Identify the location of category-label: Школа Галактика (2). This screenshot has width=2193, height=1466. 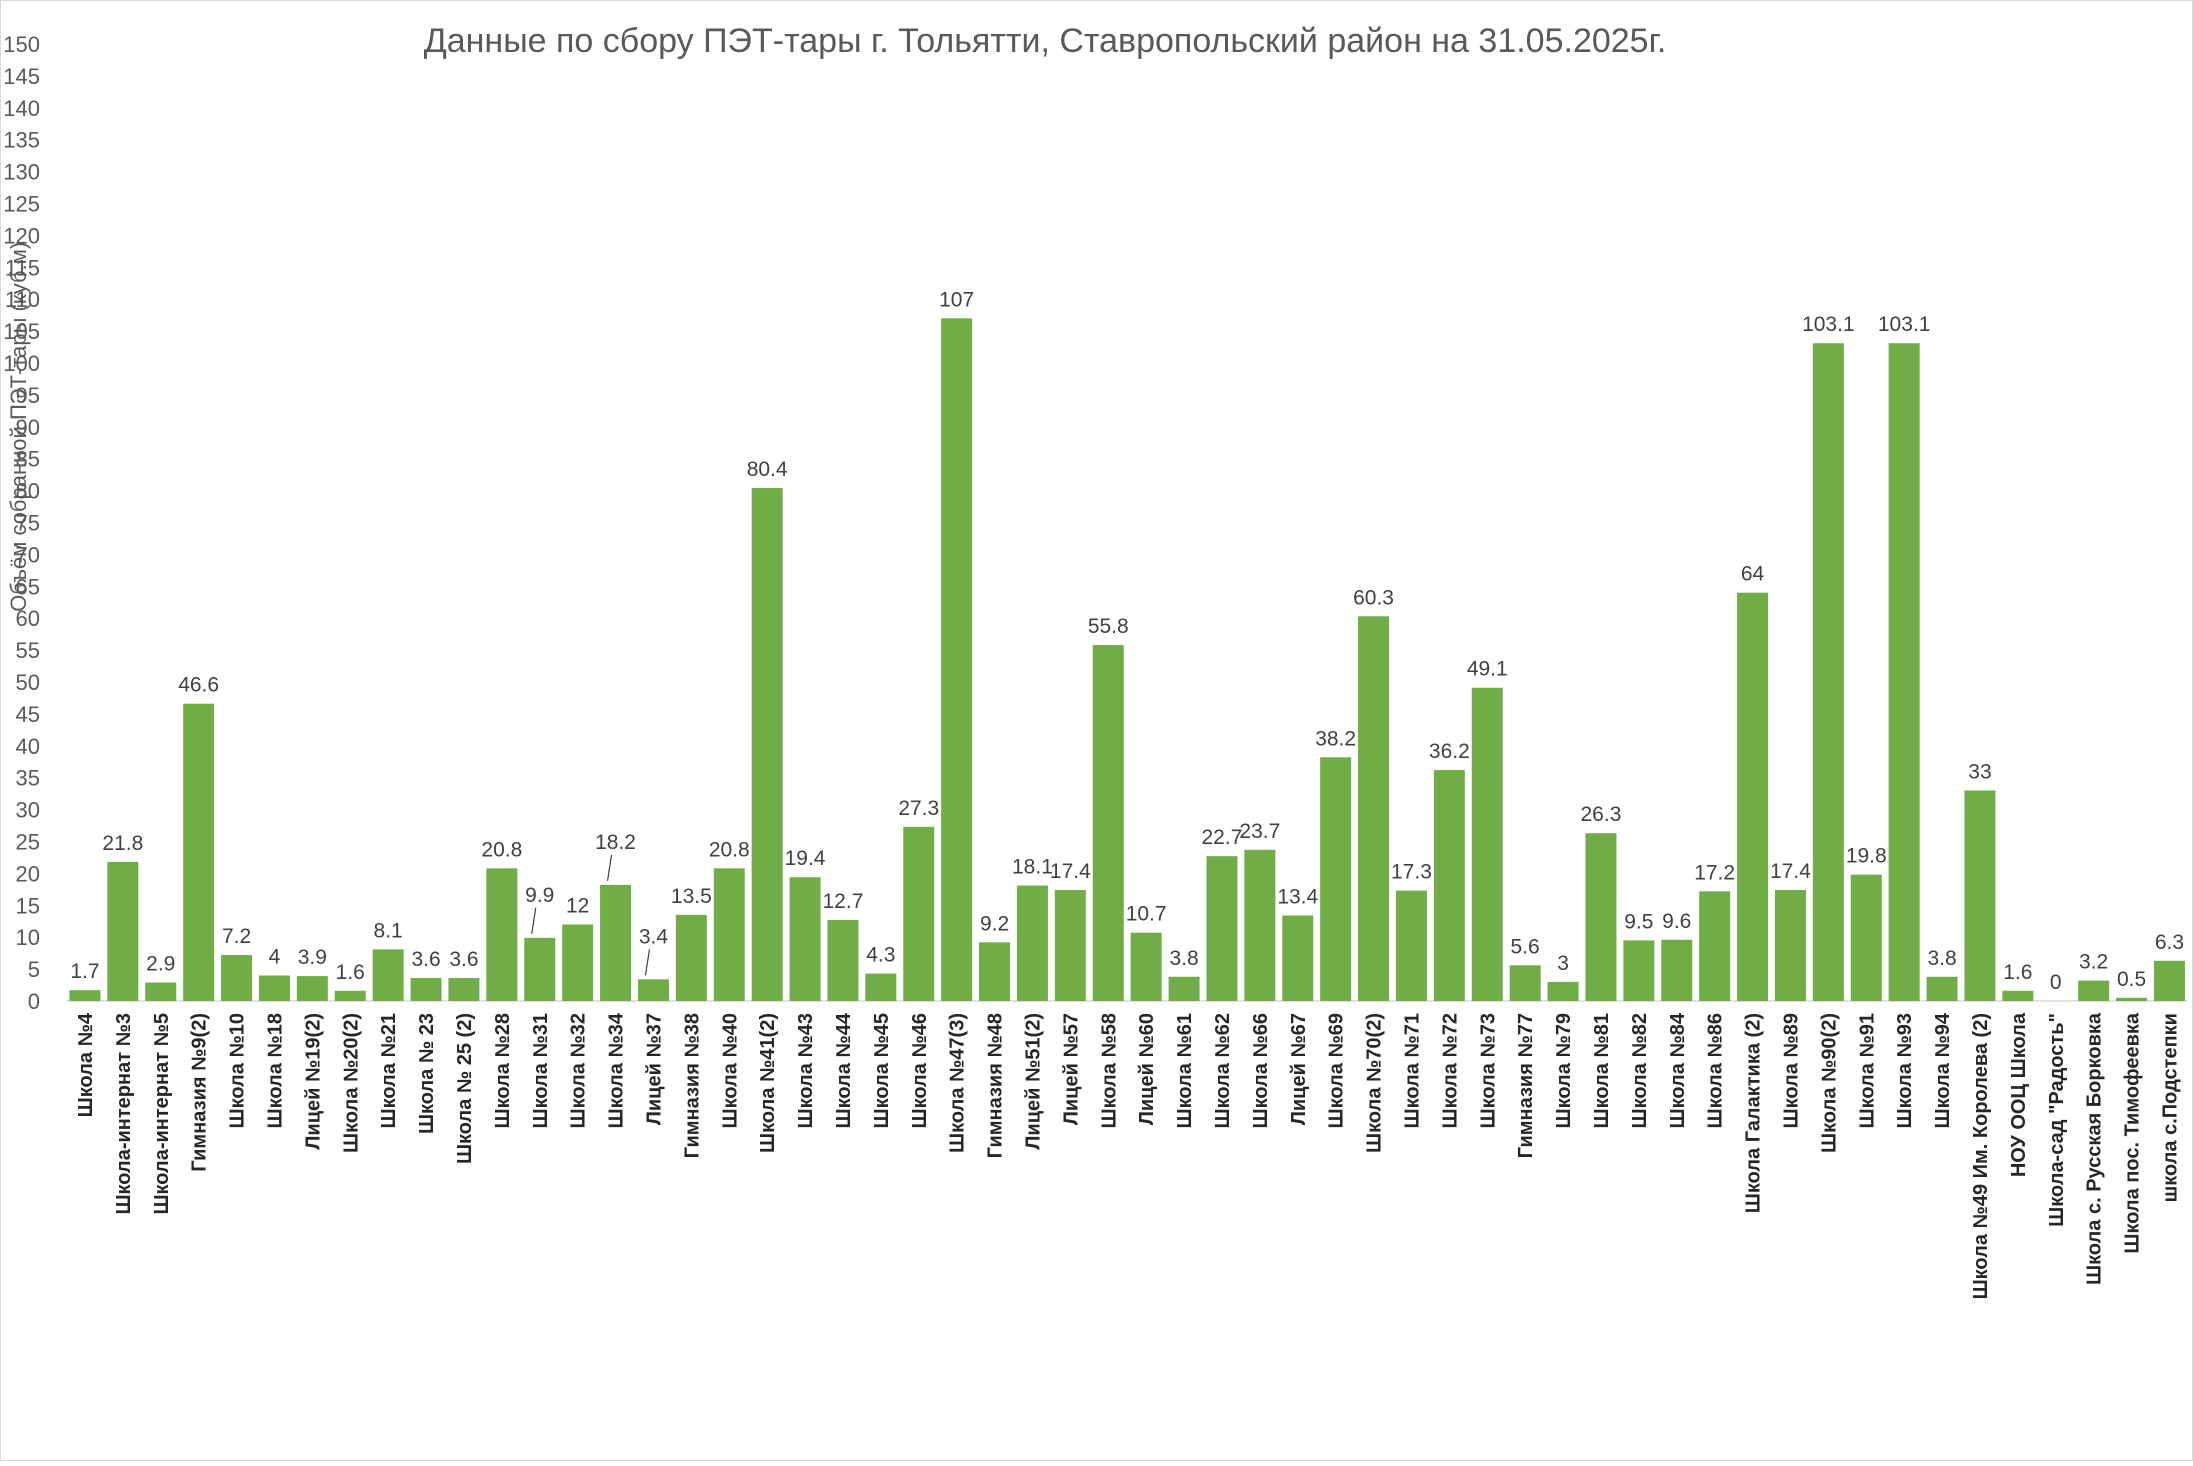
(1754, 1113).